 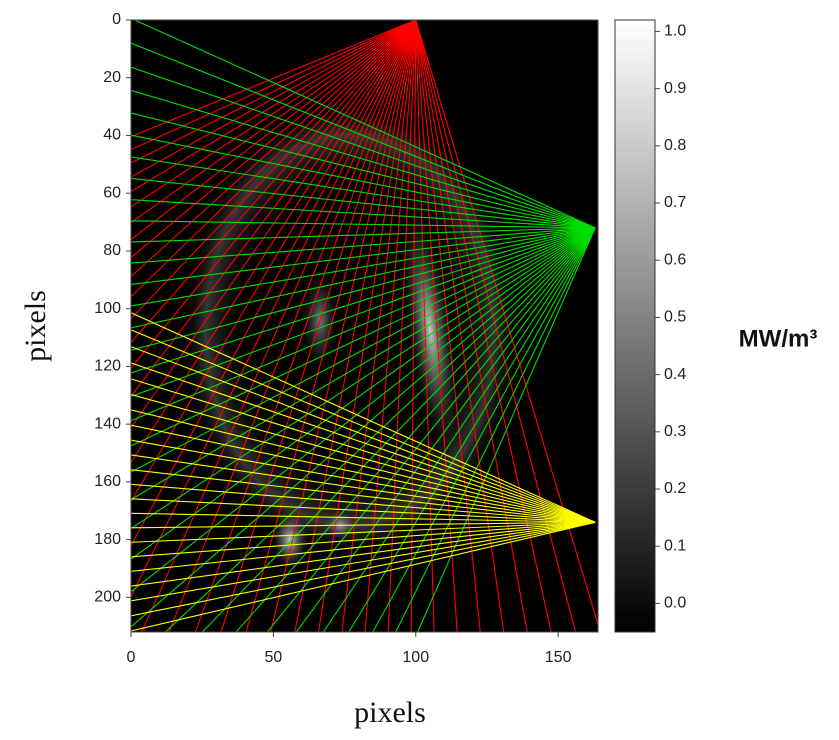 I want to click on y-tick-label: 100, so click(x=107, y=308).